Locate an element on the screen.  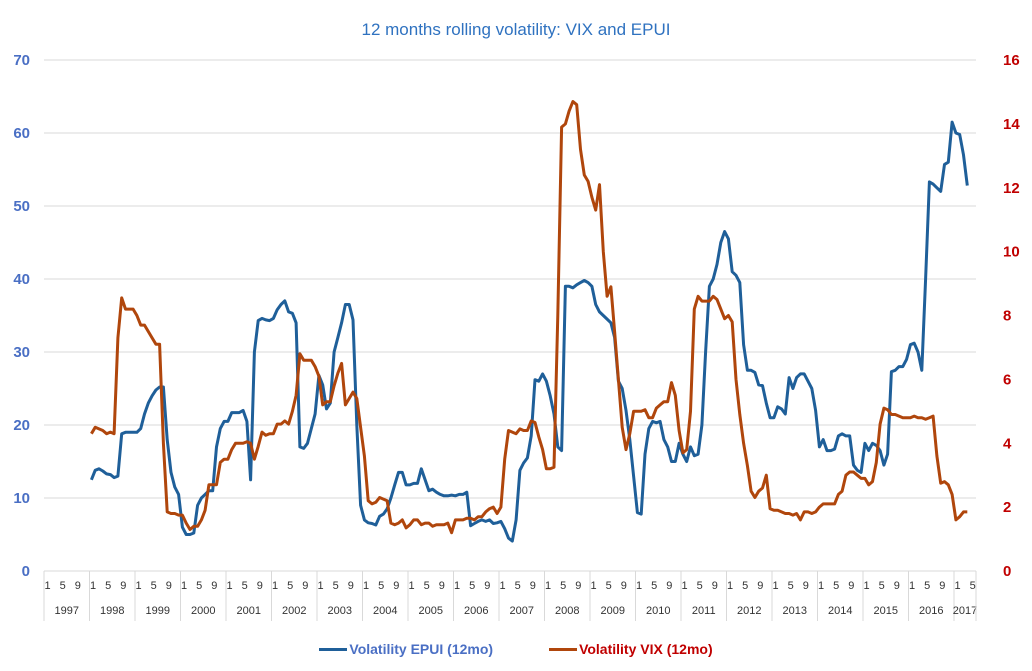
y-right-tick-label: 8 is located at coordinates (1007, 316).